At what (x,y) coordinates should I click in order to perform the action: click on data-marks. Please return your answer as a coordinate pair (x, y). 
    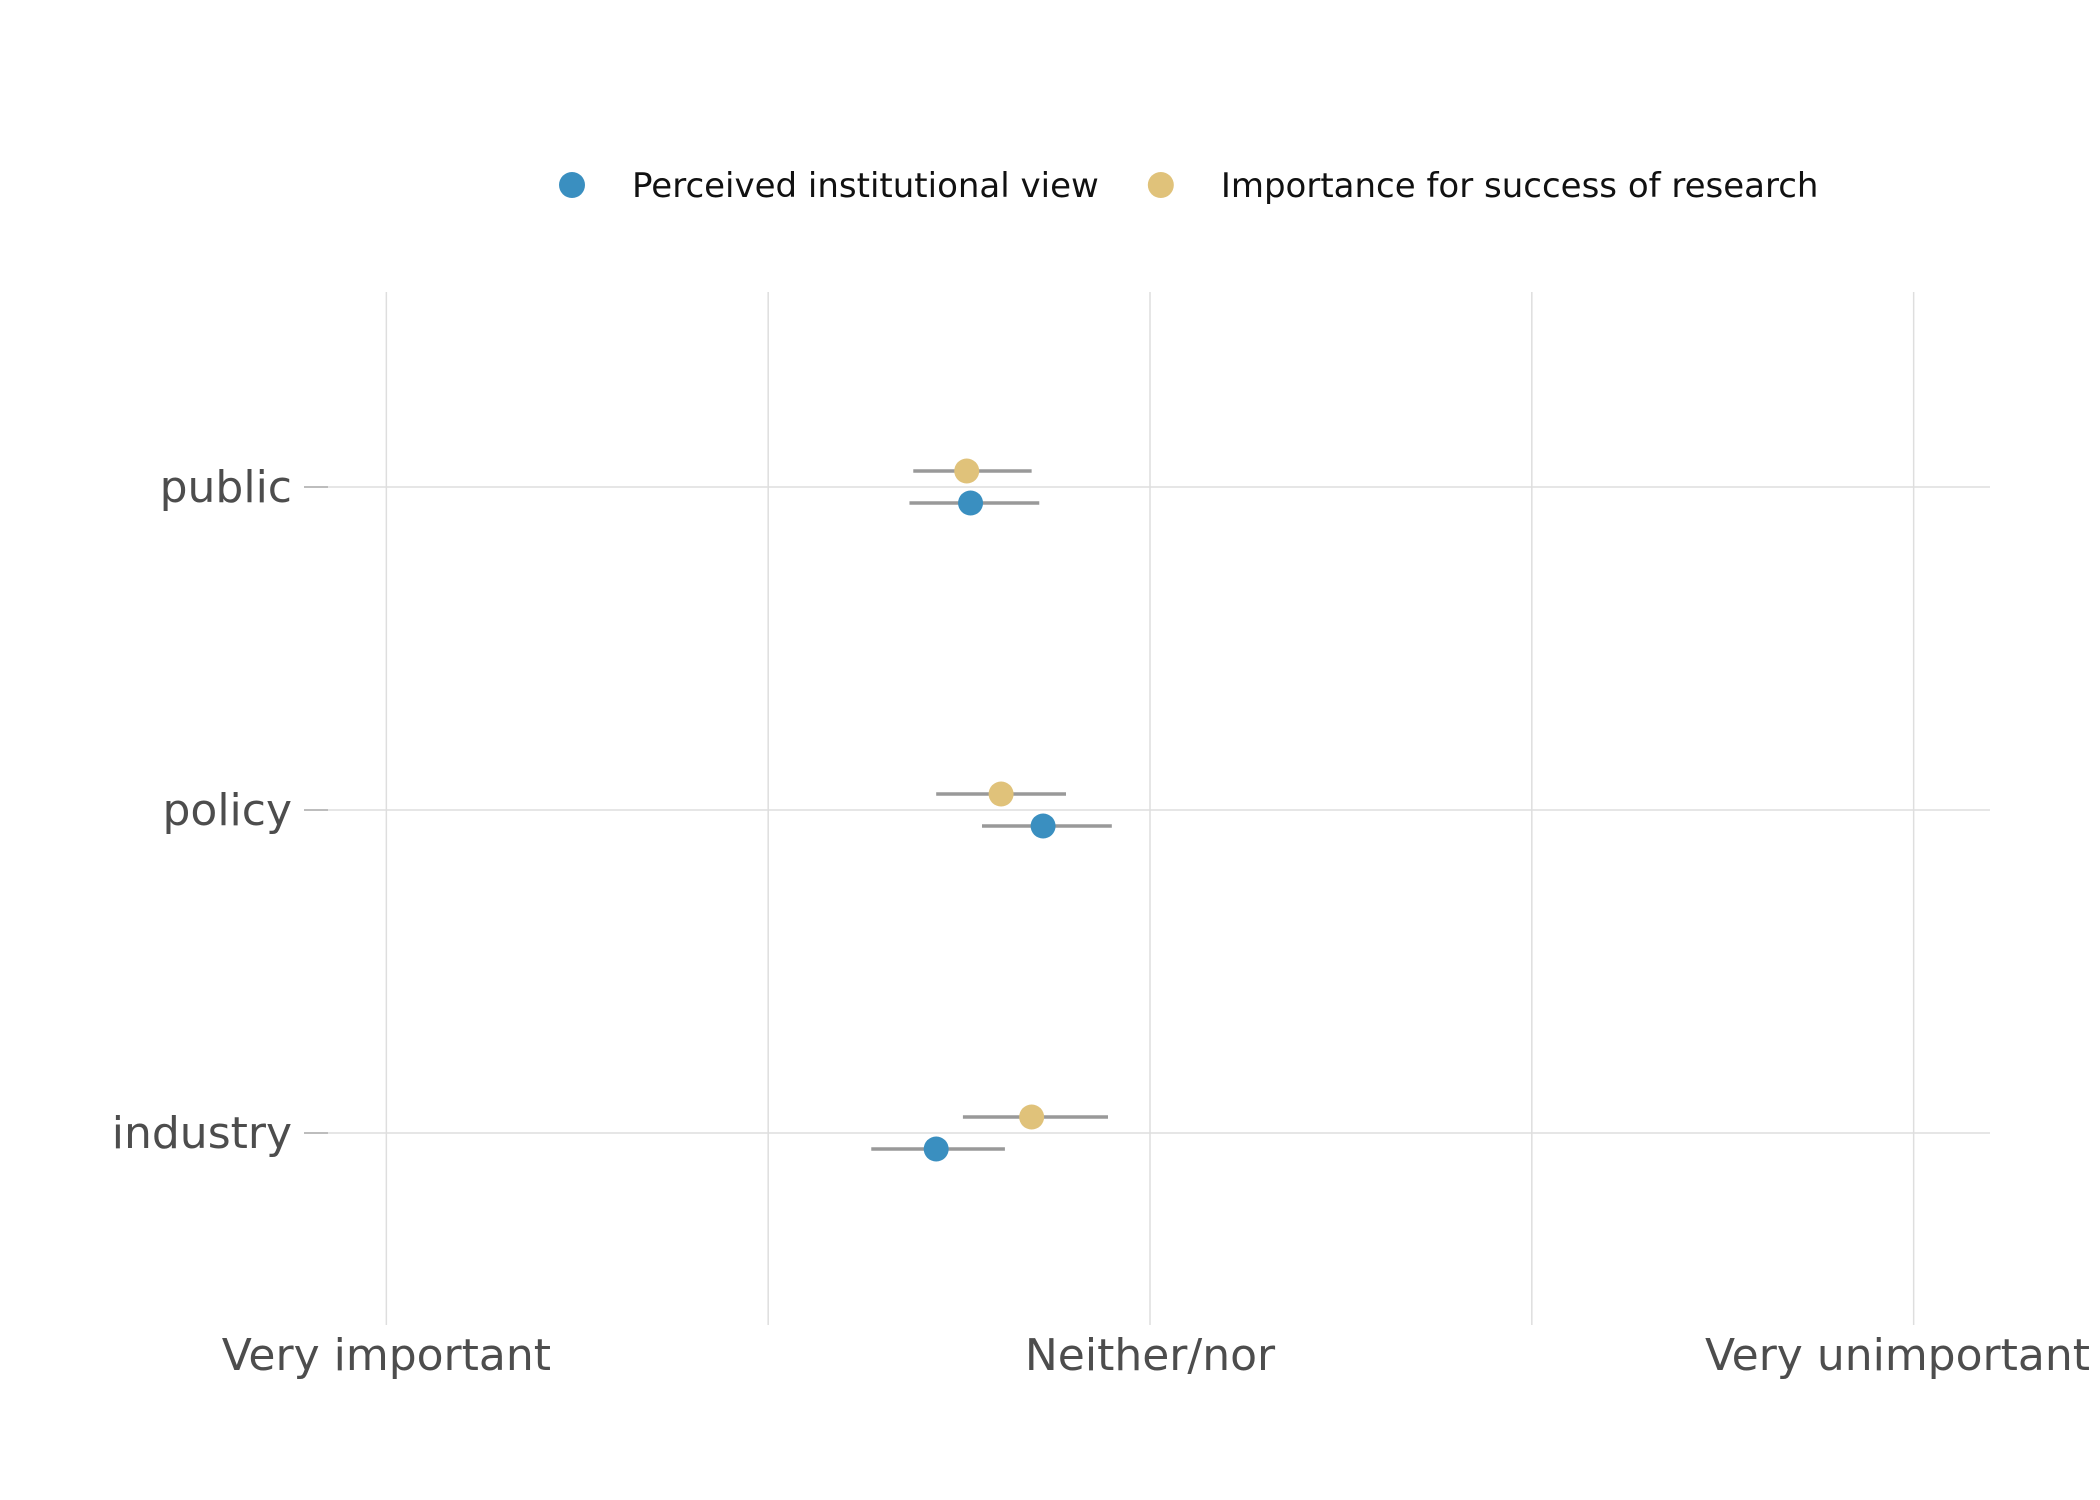
    Looking at the image, I should click on (991, 810).